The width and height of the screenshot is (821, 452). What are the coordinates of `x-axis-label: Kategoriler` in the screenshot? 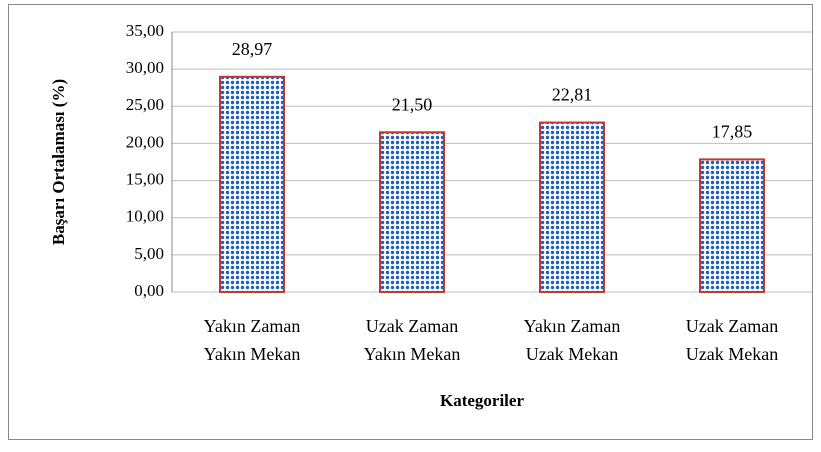 It's located at (482, 400).